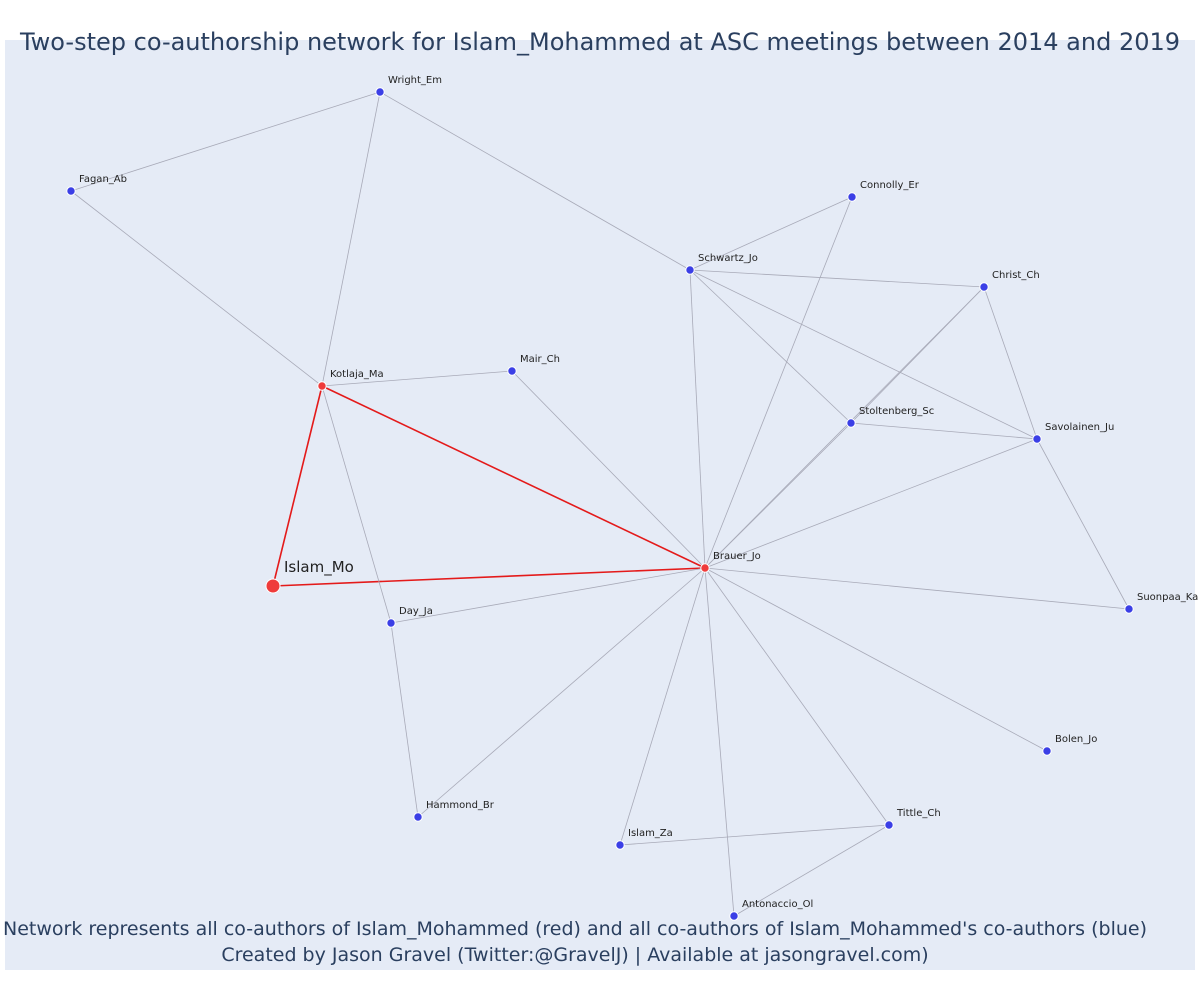 Image resolution: width=1200 pixels, height=1000 pixels. Describe the element at coordinates (754, 835) in the screenshot. I see `edge-Tittle_Ch-Islam_Za` at that location.